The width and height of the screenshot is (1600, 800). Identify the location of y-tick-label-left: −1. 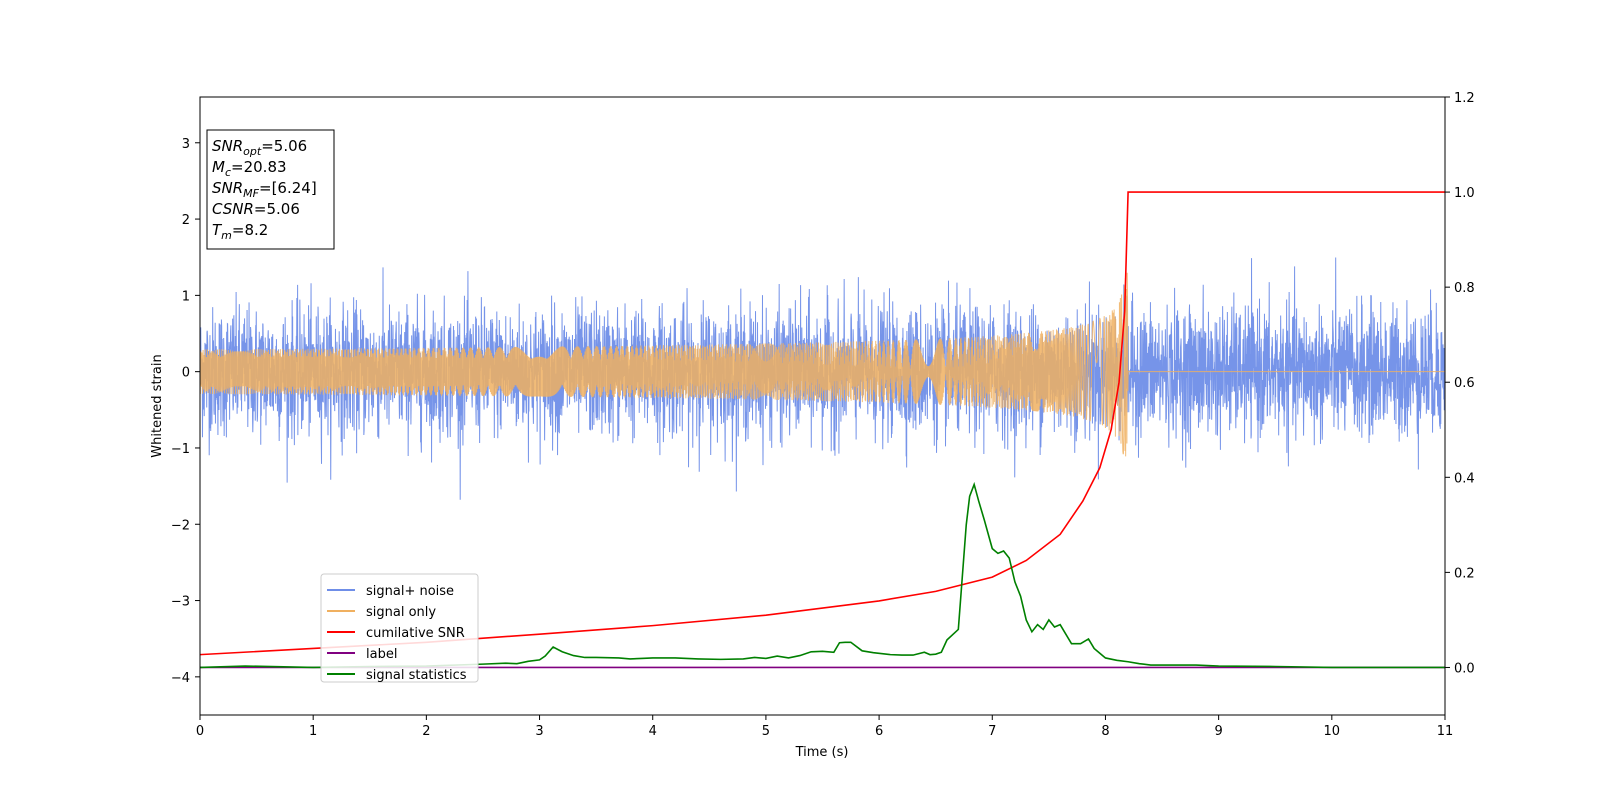
(180, 449).